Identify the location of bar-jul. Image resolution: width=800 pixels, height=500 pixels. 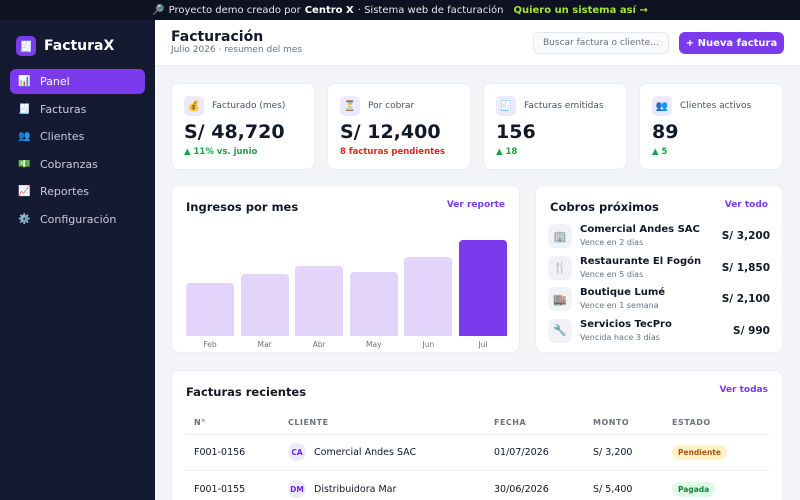
(483, 288).